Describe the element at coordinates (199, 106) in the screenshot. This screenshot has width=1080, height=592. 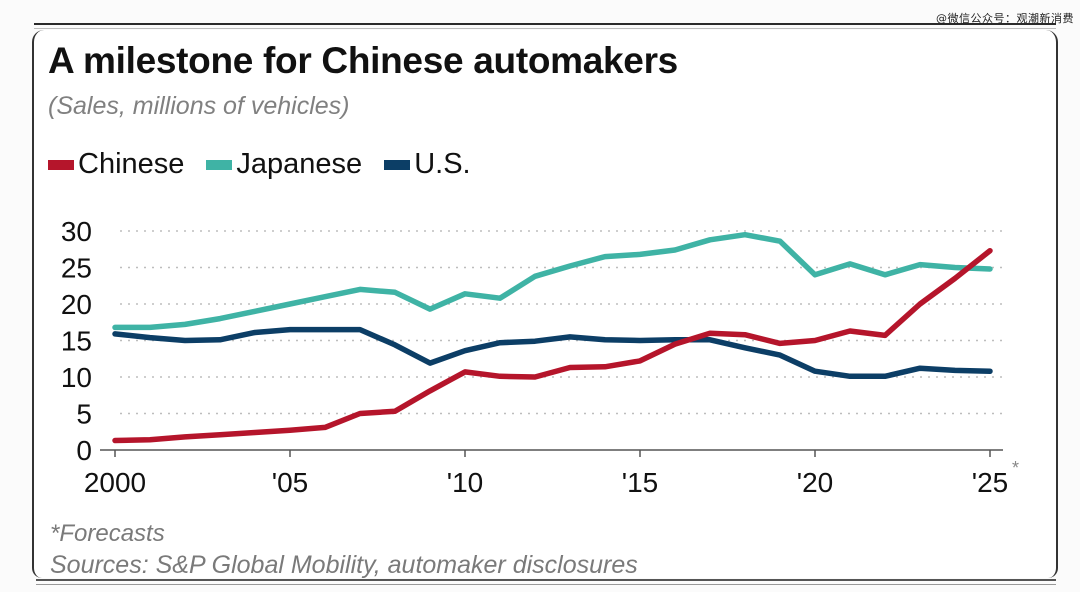
I see `chart-subtitle: (Sales, millions of vehicles)` at that location.